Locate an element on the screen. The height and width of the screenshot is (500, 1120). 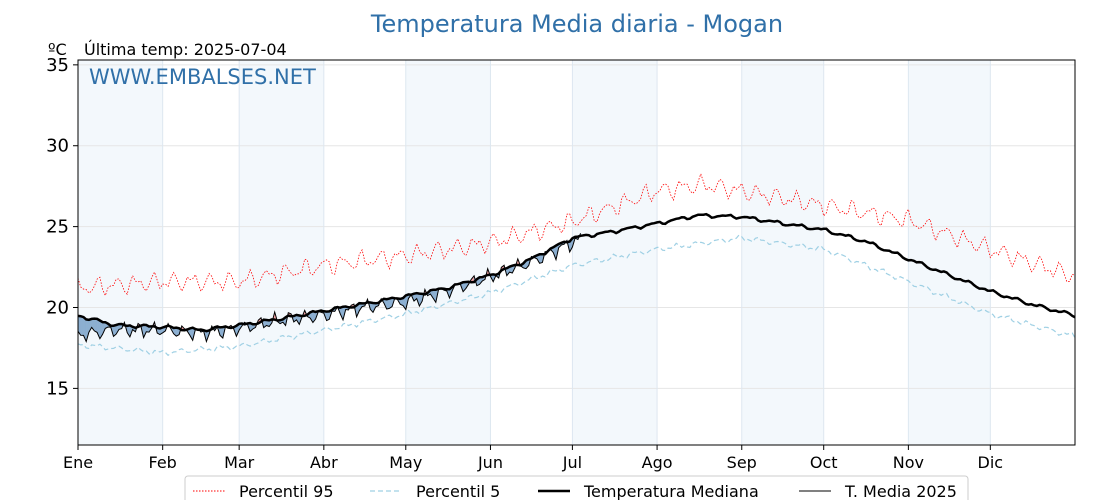
x-tick-label: Jun is located at coordinates (490, 462).